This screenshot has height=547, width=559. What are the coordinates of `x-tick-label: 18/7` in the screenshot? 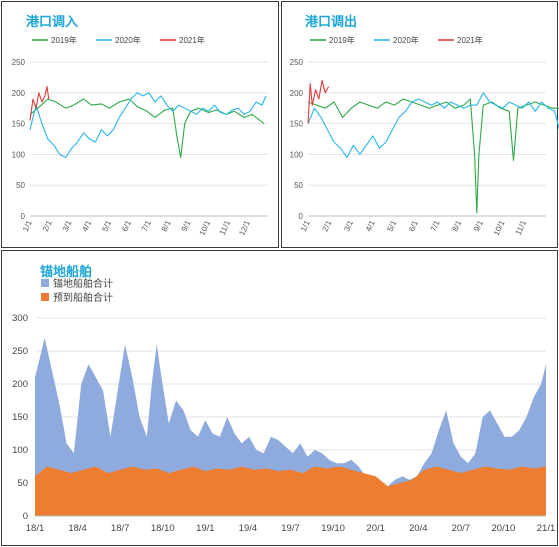 It's located at (120, 528).